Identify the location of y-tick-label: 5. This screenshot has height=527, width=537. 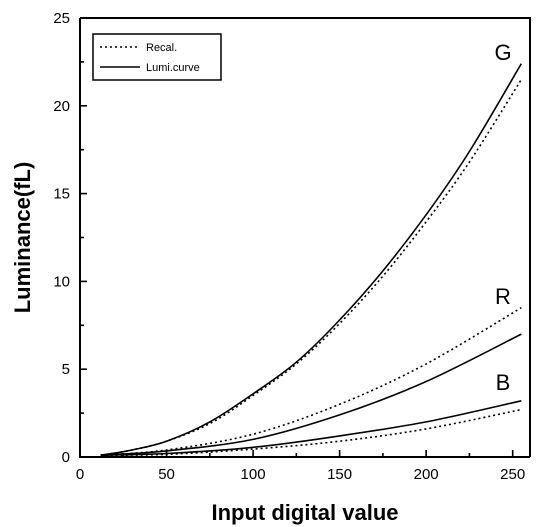
(66, 369).